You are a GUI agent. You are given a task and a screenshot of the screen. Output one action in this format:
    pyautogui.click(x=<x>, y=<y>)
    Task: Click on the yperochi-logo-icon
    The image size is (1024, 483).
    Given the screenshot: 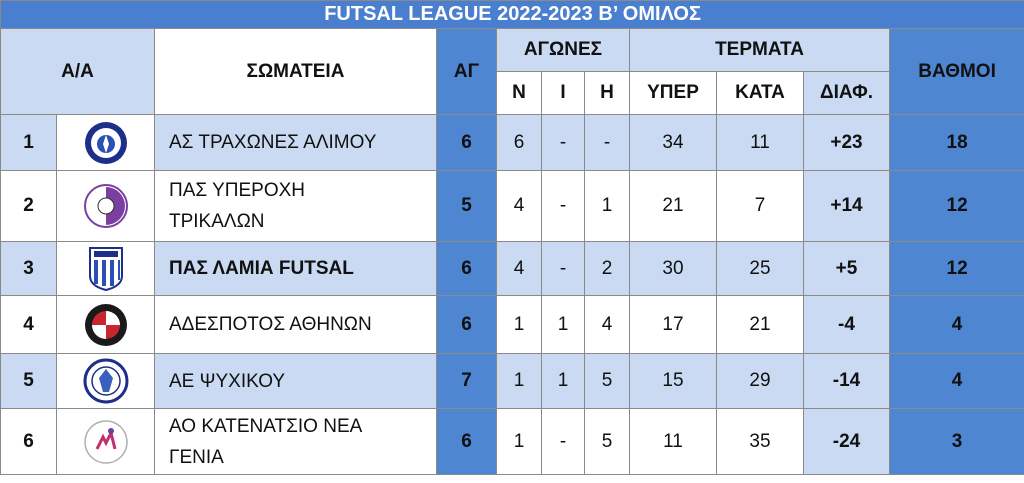 What is the action you would take?
    pyautogui.click(x=105, y=206)
    